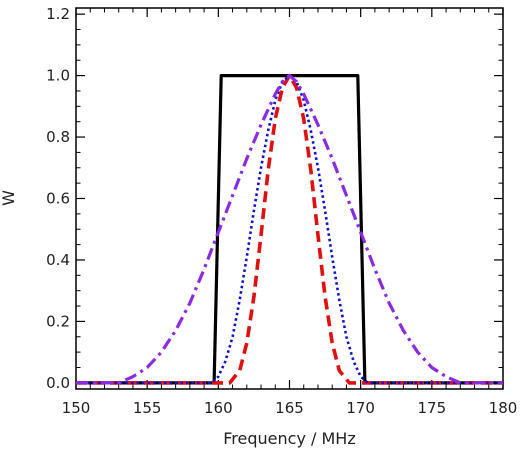 The width and height of the screenshot is (520, 453). I want to click on y-tick-label: 1.2, so click(58, 14).